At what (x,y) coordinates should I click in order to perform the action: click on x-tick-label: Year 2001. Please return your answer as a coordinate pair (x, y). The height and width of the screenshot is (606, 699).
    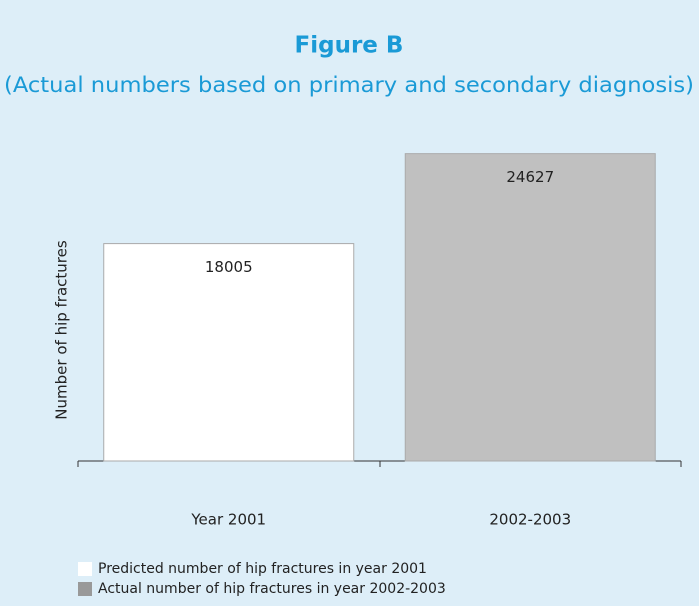
    Looking at the image, I should click on (228, 520).